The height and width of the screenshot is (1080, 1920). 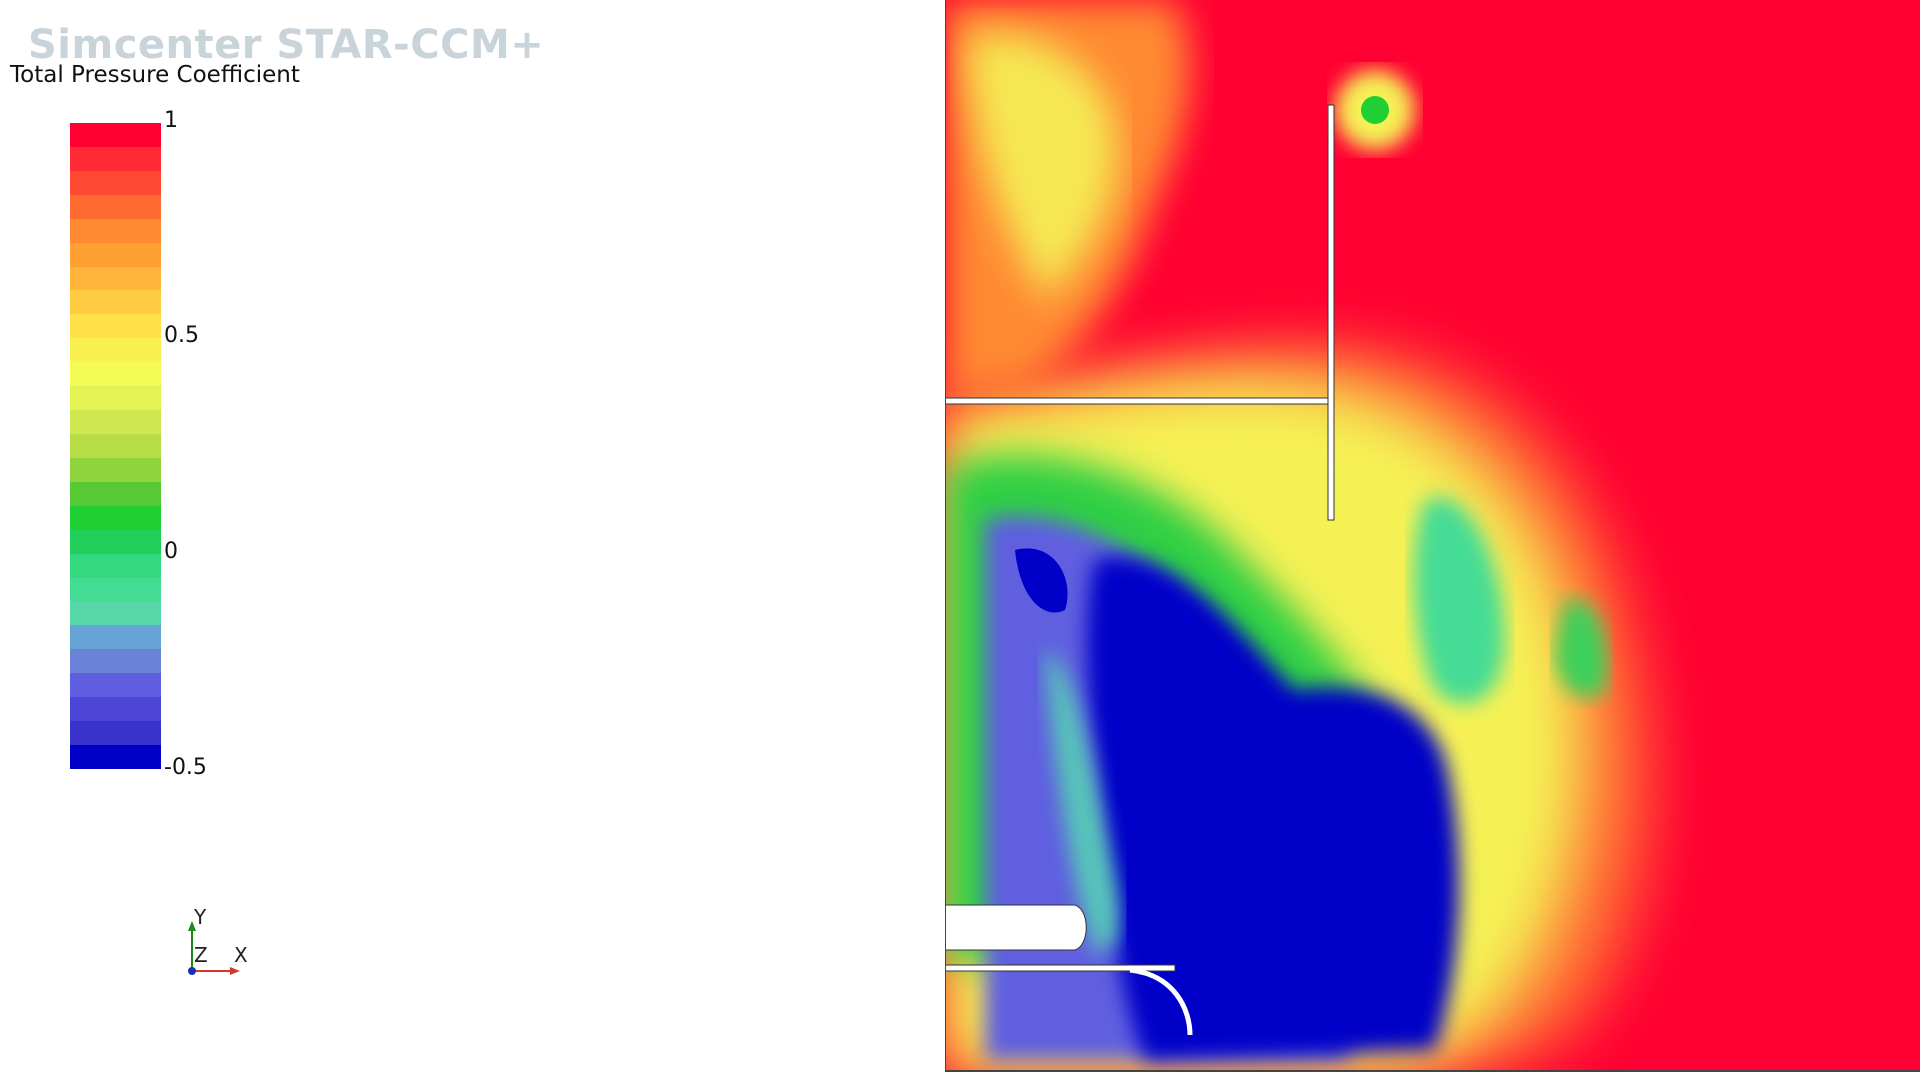 What do you see at coordinates (286, 45) in the screenshot?
I see `app-watermark: Simcenter STAR-CCM+` at bounding box center [286, 45].